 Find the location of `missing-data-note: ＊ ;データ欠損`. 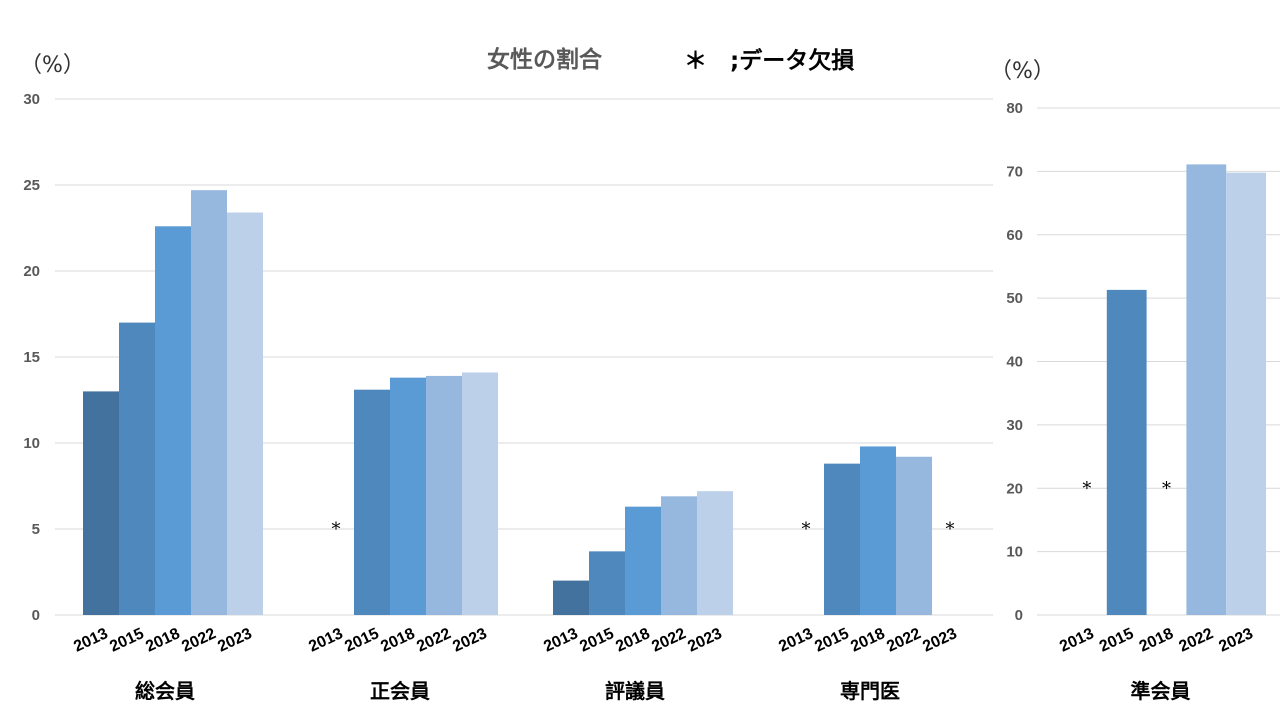

missing-data-note: ＊ ;データ欠損 is located at coordinates (769, 60).